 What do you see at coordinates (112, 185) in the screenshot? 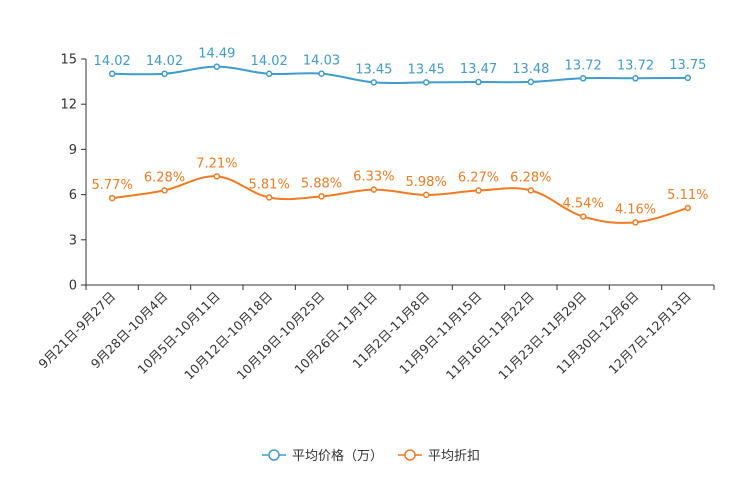
I see `data-label: 5.77%` at bounding box center [112, 185].